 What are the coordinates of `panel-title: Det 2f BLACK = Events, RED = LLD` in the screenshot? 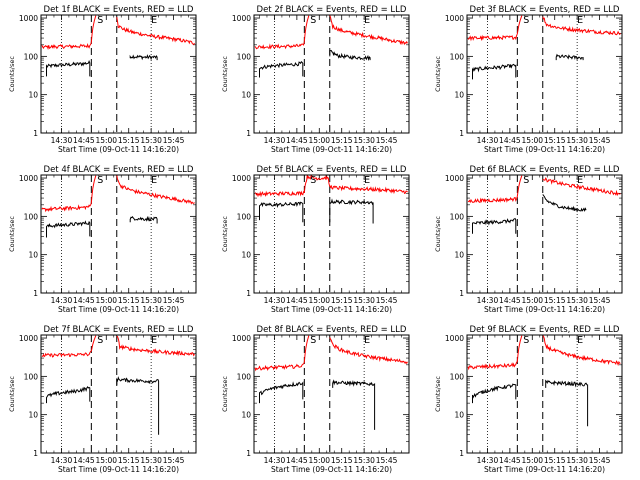 It's located at (332, 10).